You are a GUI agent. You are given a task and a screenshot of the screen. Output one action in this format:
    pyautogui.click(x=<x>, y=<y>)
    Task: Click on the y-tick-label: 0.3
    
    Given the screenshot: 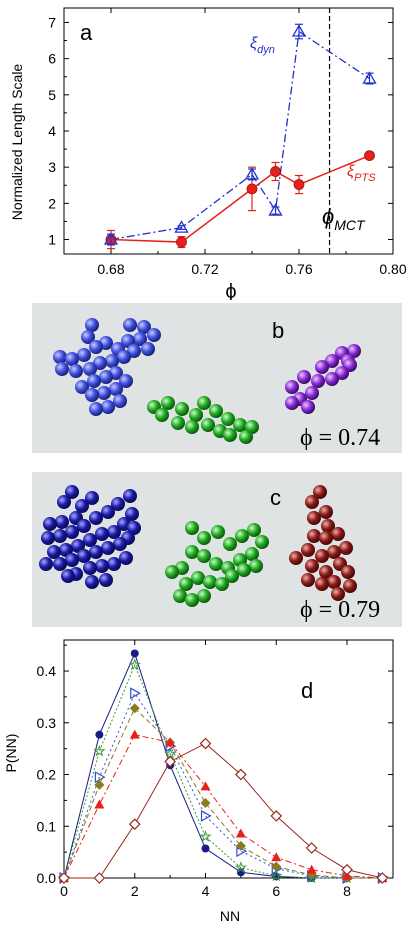 What is the action you would take?
    pyautogui.click(x=47, y=723)
    